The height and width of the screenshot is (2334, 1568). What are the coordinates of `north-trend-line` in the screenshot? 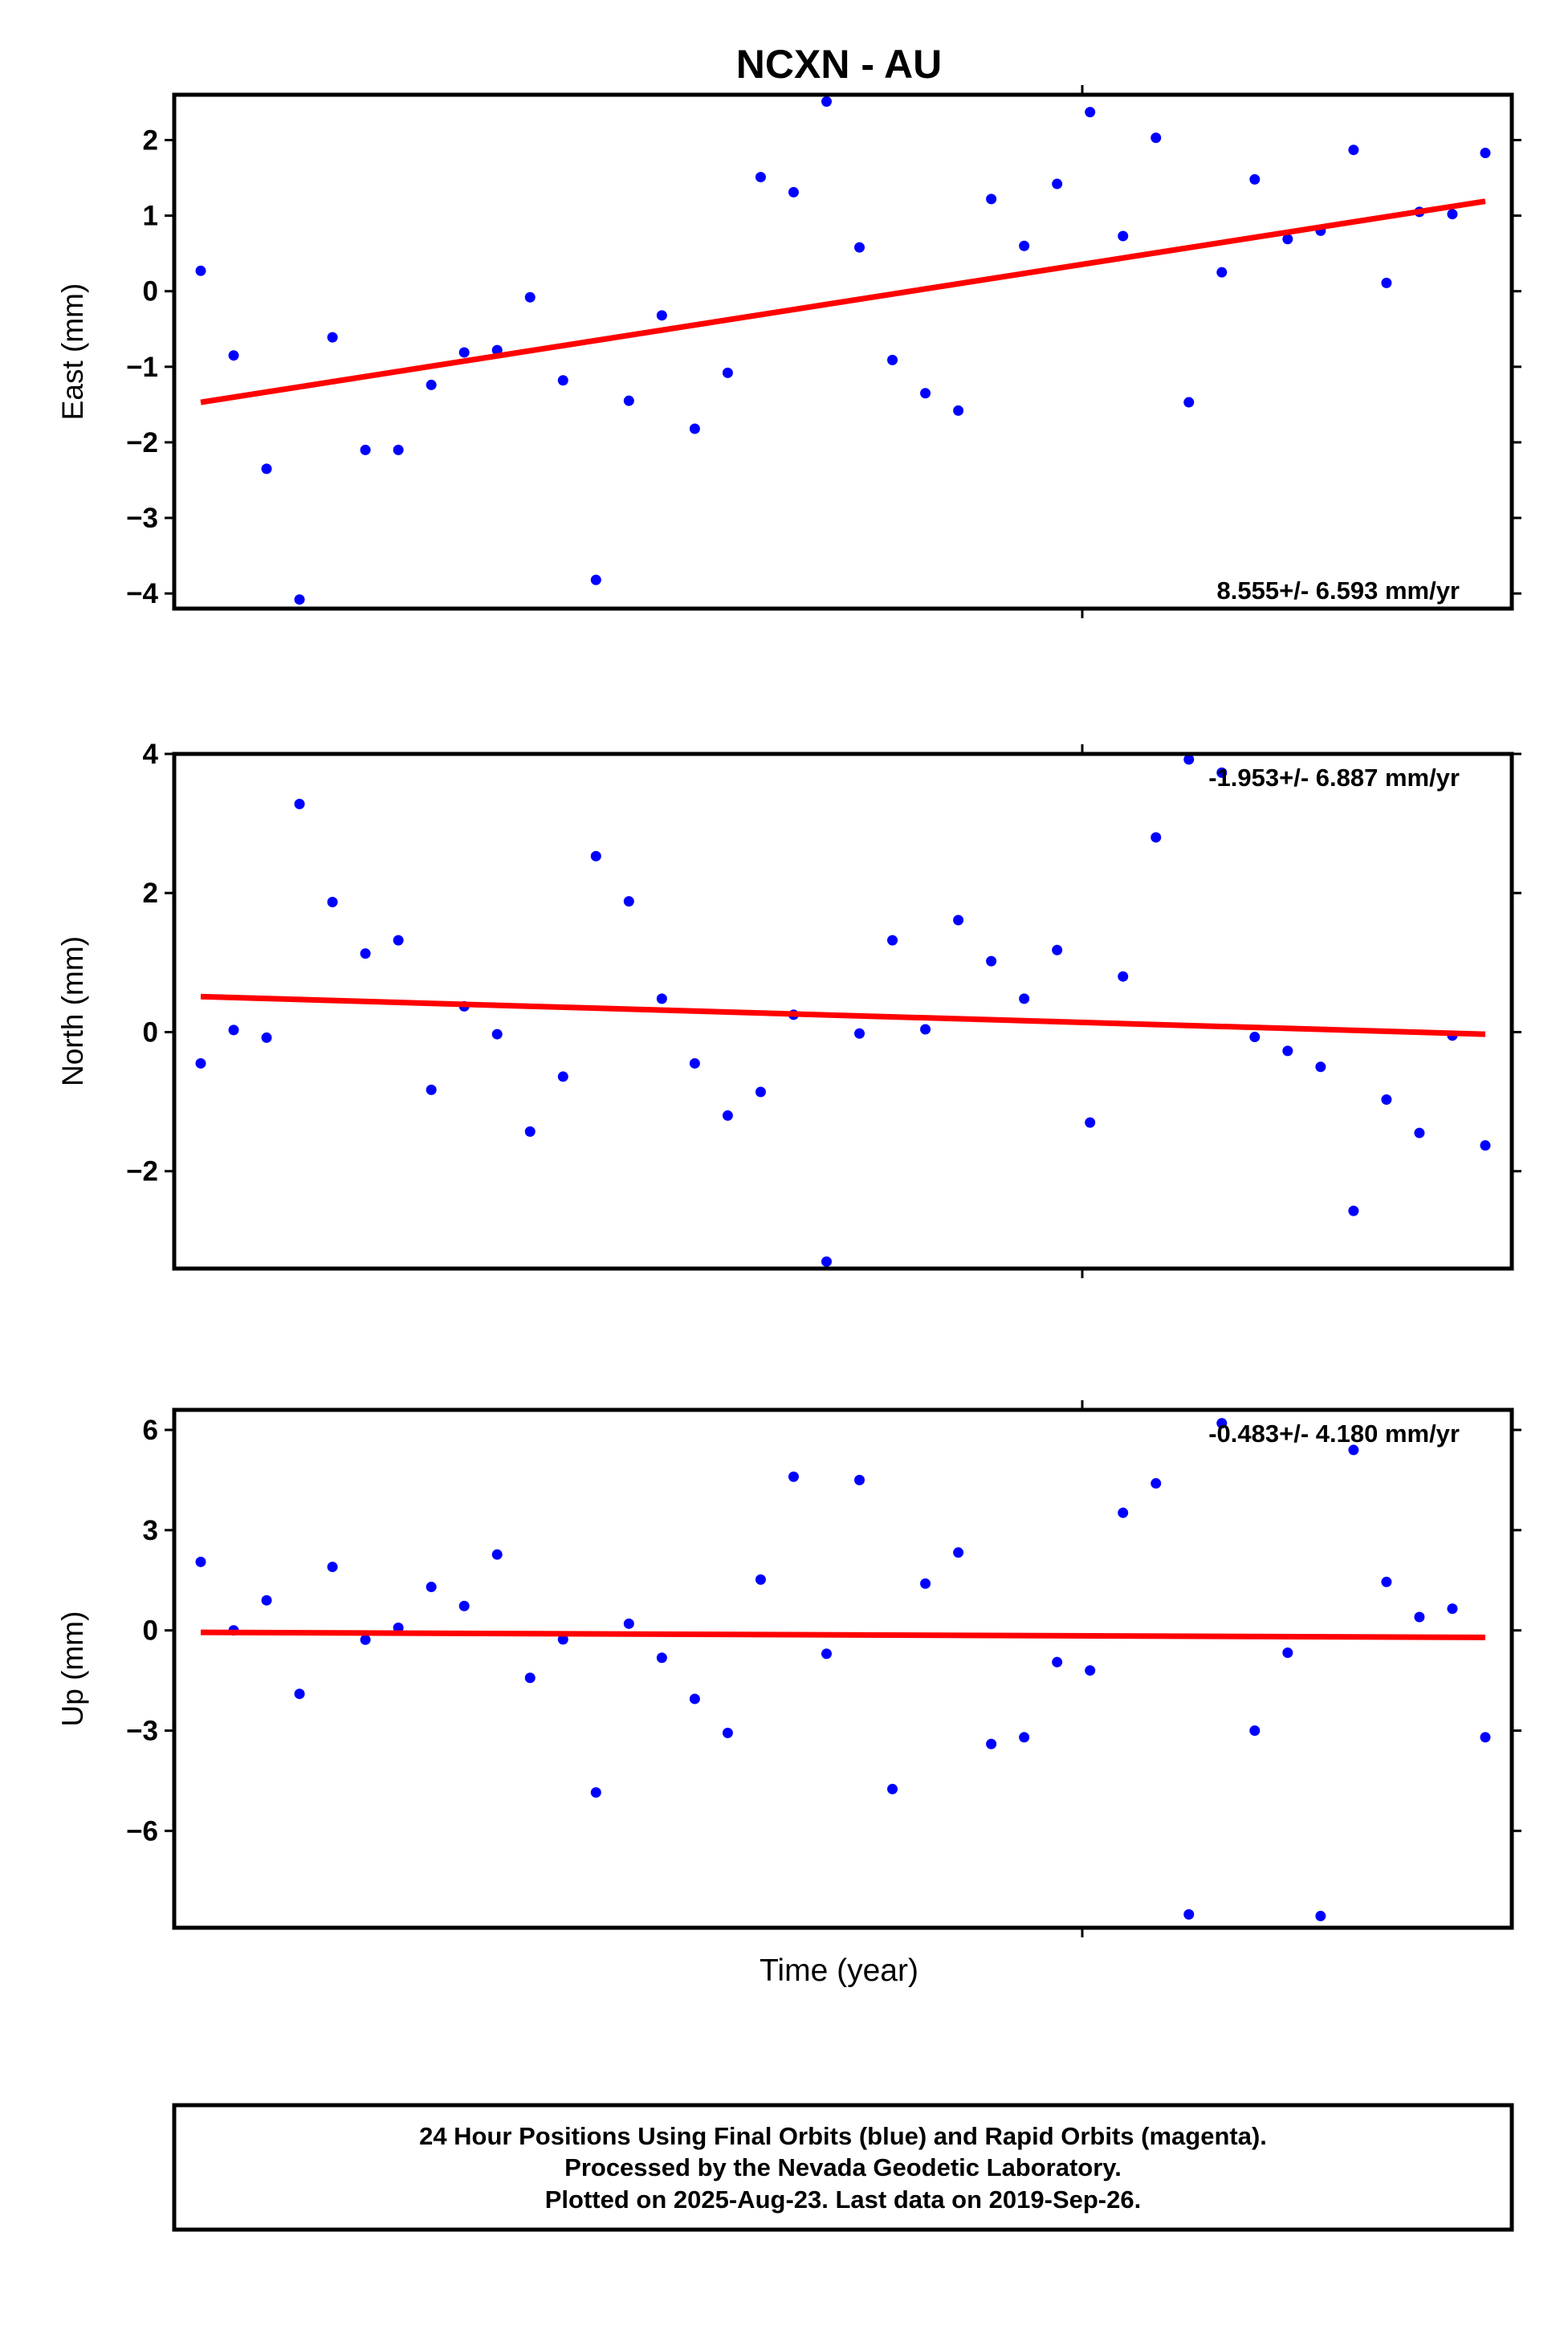 It's located at (843, 1015).